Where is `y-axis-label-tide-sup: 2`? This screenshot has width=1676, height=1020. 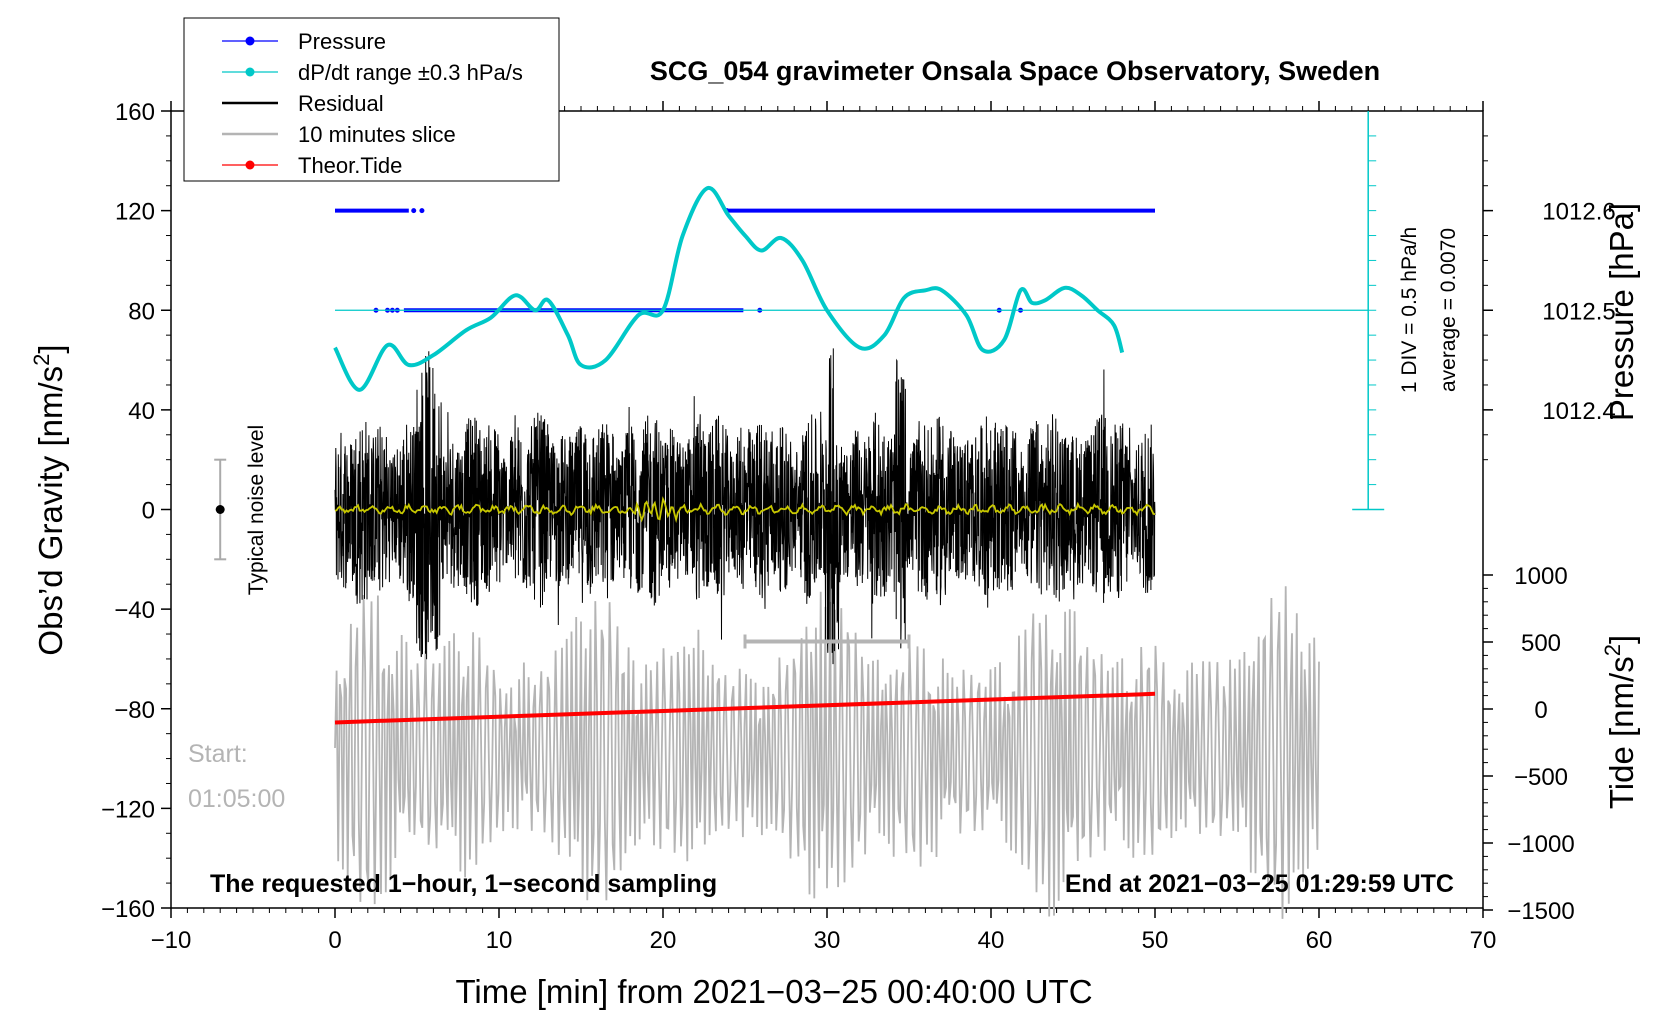
y-axis-label-tide-sup: 2 is located at coordinates (1612, 650).